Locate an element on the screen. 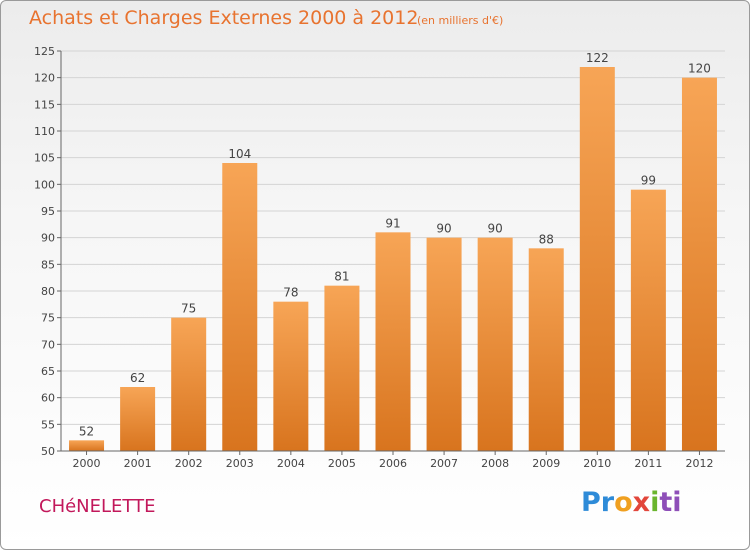 Image resolution: width=750 pixels, height=550 pixels. proxiti-logo: Proxiti is located at coordinates (631, 502).